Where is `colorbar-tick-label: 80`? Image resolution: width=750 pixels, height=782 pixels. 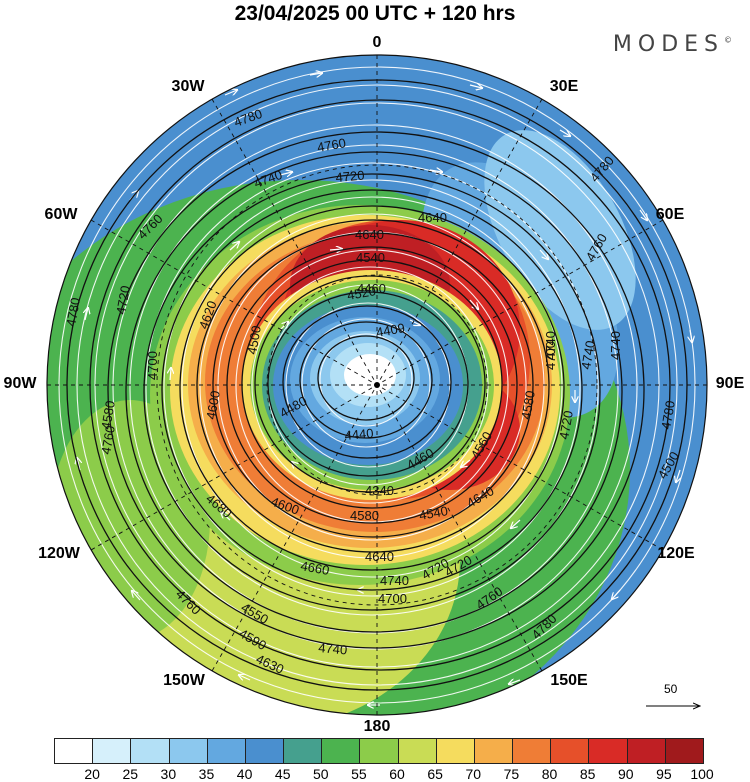 colorbar-tick-label: 80 is located at coordinates (549, 774).